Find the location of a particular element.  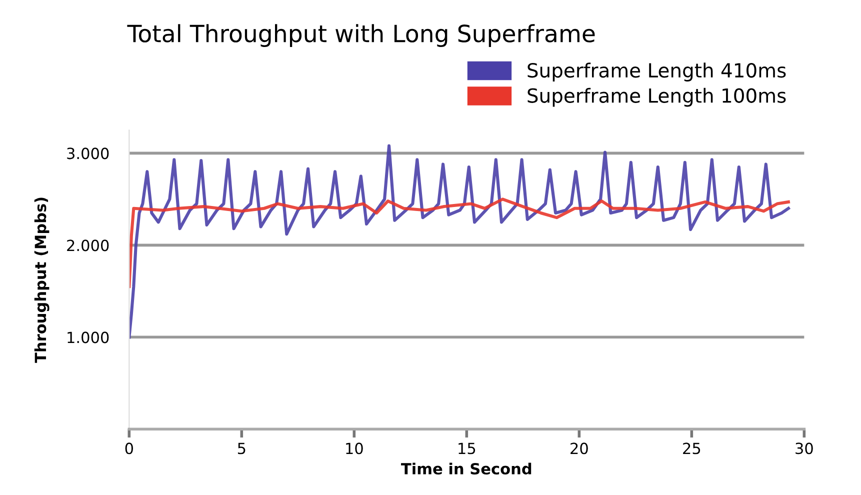

legend-label: Superframe Length 100ms is located at coordinates (657, 97).